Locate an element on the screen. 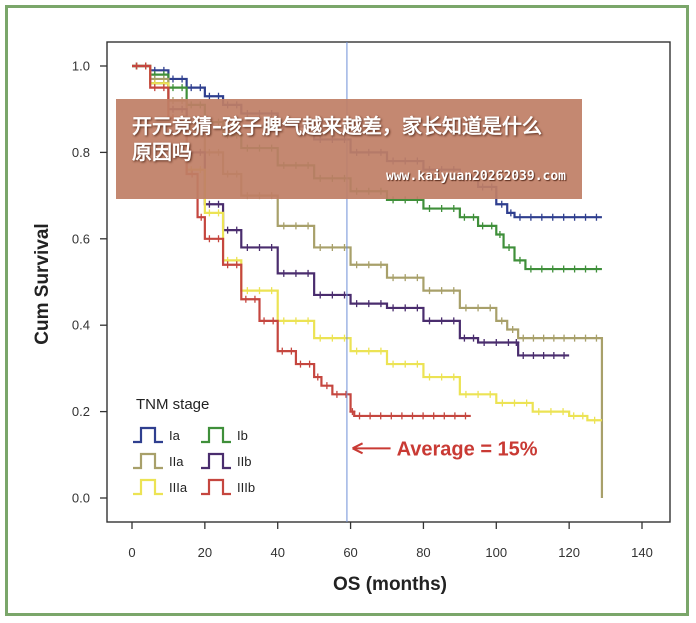 The width and height of the screenshot is (696, 623). banner-url: www.kaiyuan20262039.com is located at coordinates (475, 176).